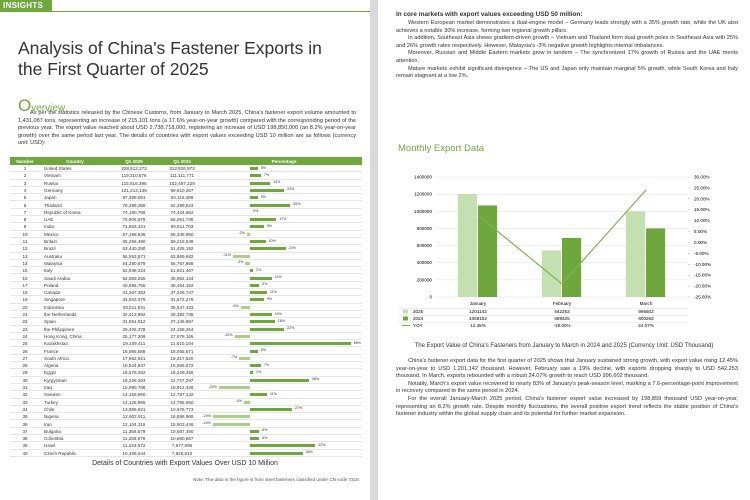 The image size is (750, 500). Describe the element at coordinates (235, 306) in the screenshot. I see `pct-label: -6%` at that location.